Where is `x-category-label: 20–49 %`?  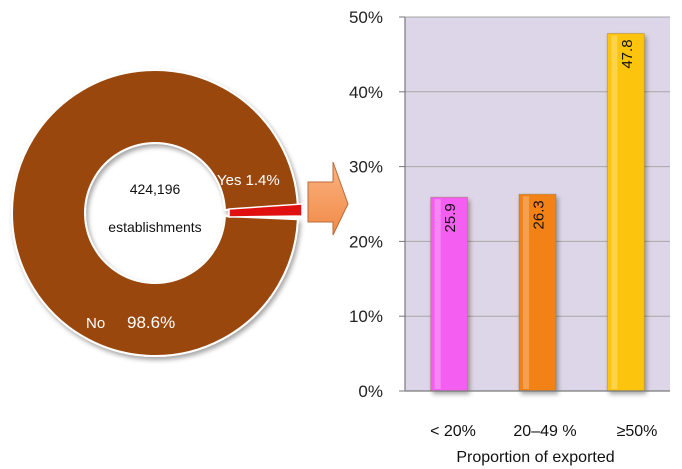
x-category-label: 20–49 % is located at coordinates (544, 431).